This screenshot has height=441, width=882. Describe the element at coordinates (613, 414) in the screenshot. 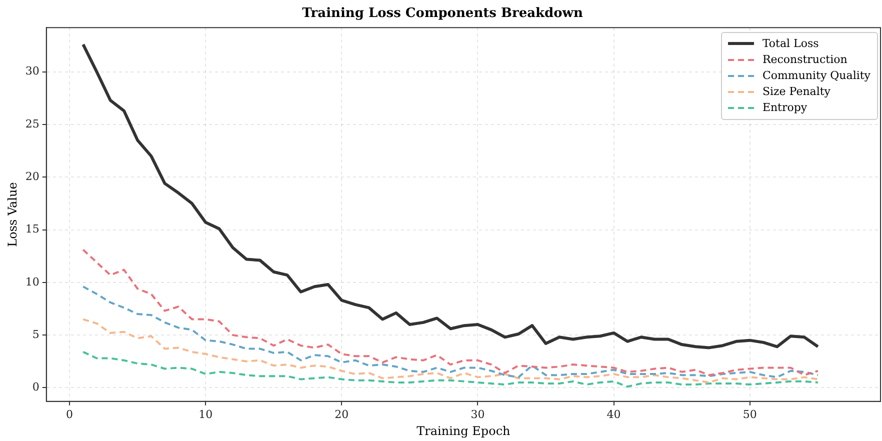

I see `x-tick-label: 40` at that location.